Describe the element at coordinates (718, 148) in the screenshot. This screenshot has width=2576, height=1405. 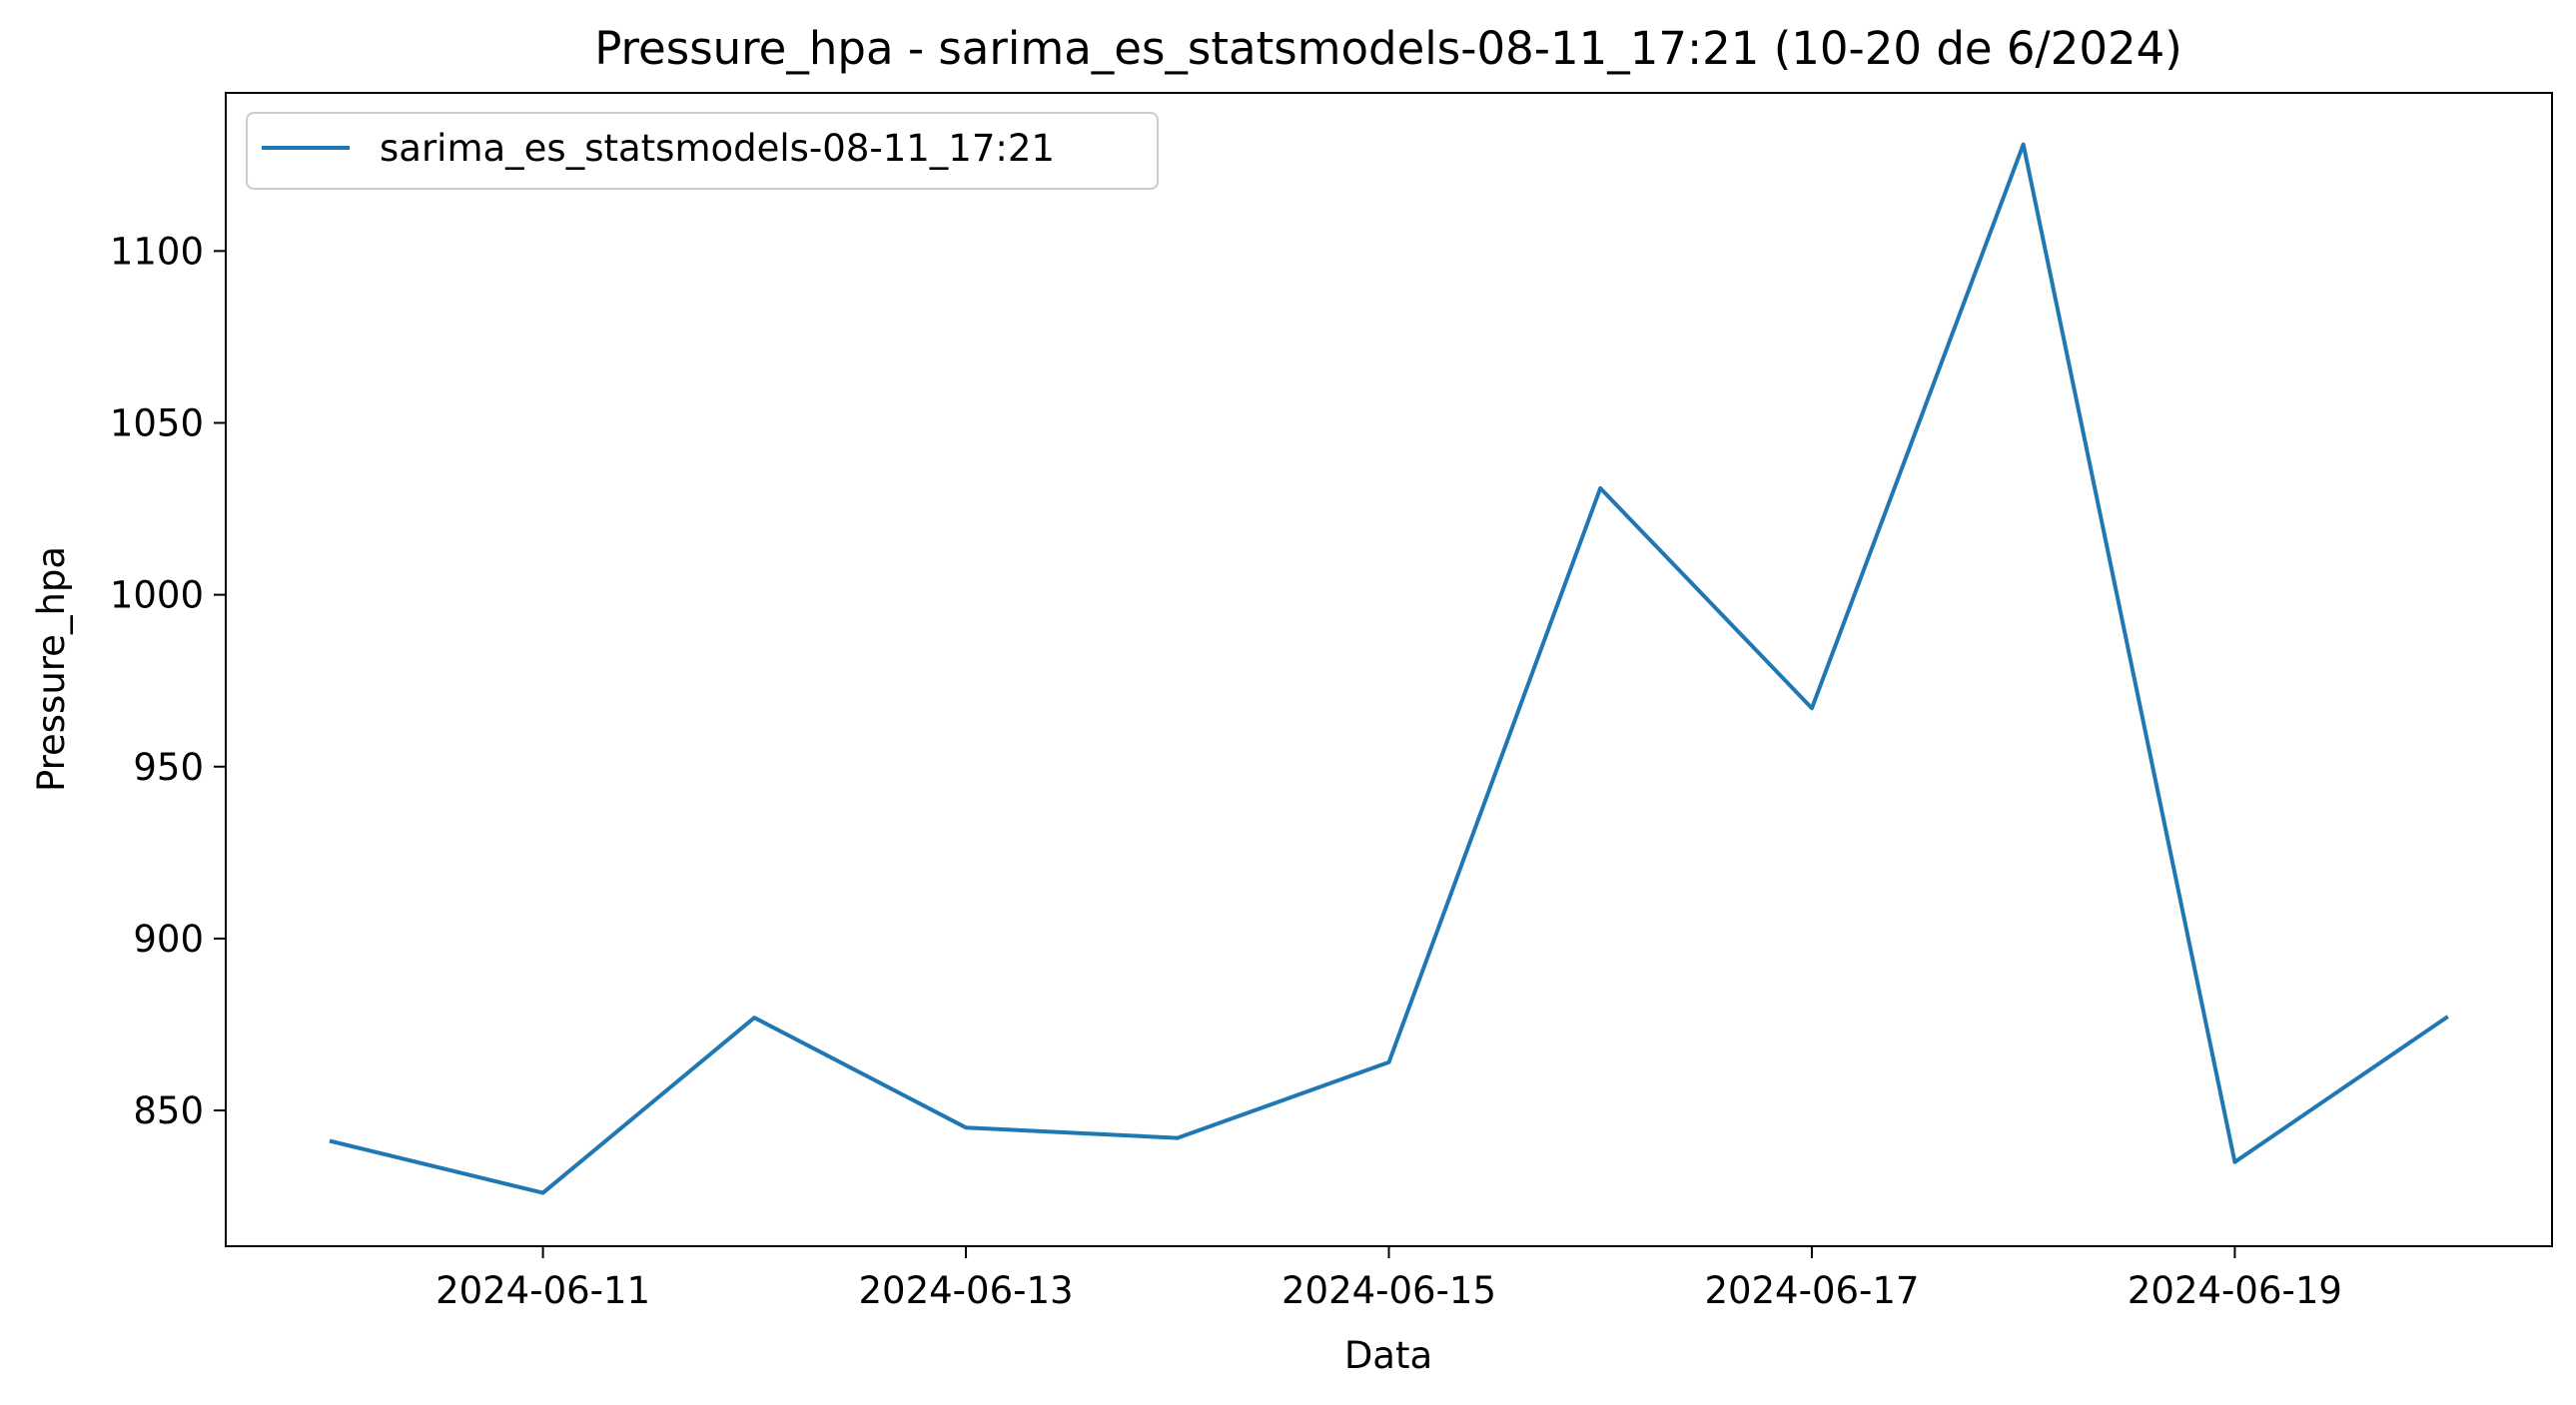
I see `legend-label: sarima_es_statsmodels-08-11_17:21` at that location.